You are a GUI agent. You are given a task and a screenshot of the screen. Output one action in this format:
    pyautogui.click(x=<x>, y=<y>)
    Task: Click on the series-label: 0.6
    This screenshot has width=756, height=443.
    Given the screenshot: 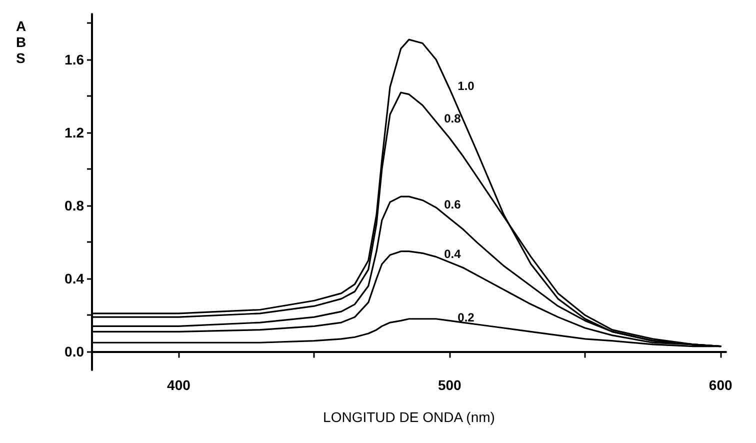 What is the action you would take?
    pyautogui.click(x=453, y=205)
    